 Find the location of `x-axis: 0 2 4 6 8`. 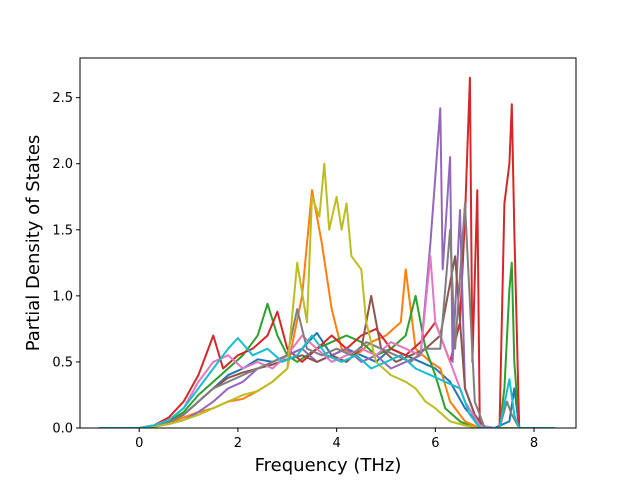

x-axis: 0 2 4 6 8 is located at coordinates (336, 439).